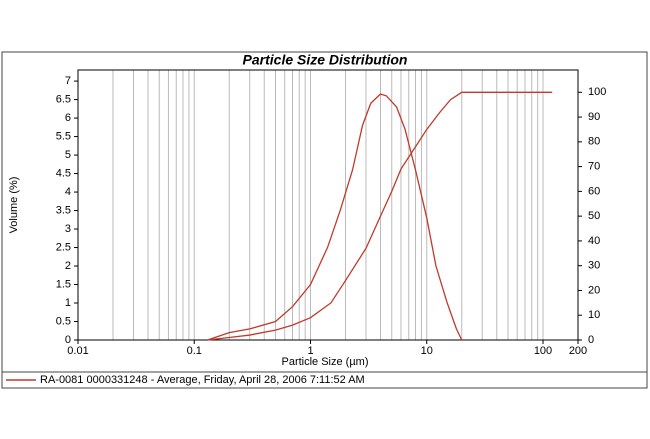  I want to click on y-tick-label: 0, so click(68, 340).